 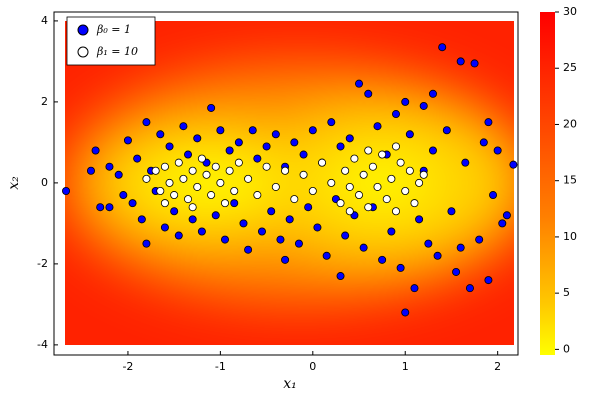 What do you see at coordinates (42, 344) in the screenshot?
I see `y-tick-label: -4` at bounding box center [42, 344].